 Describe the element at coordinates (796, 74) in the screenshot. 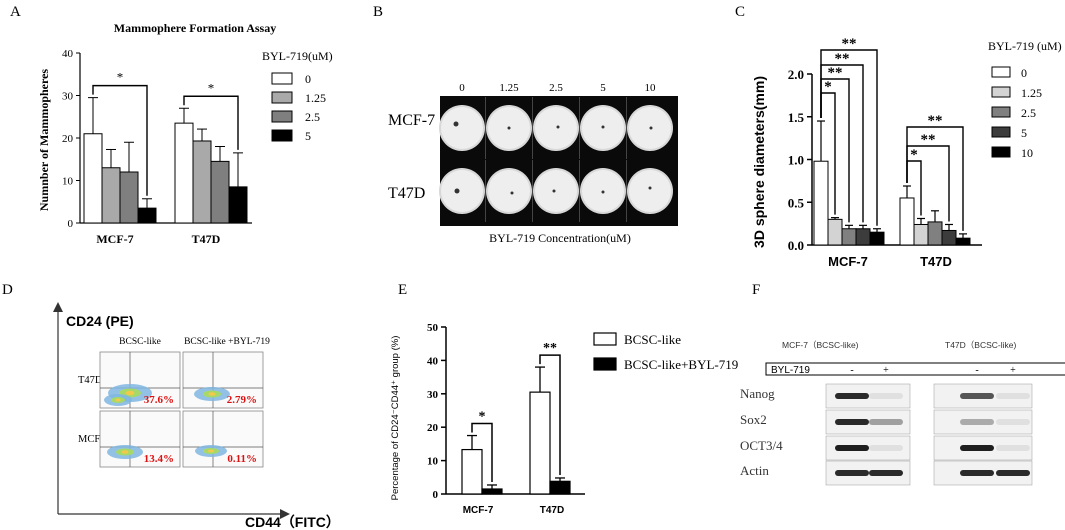

I see `chart-c-ytick-label: 2.0` at that location.